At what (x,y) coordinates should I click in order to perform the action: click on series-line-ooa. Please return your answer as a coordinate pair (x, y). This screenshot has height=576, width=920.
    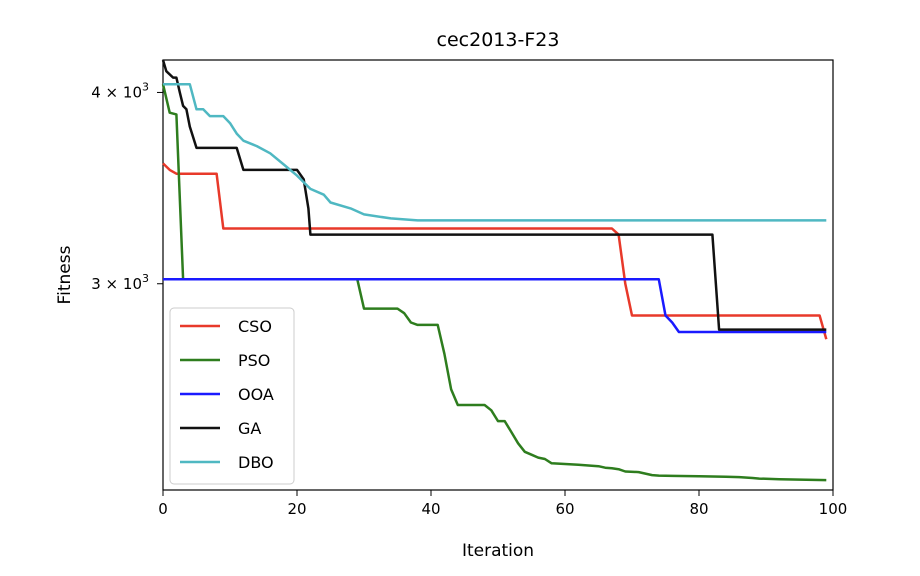
    Looking at the image, I should click on (495, 306).